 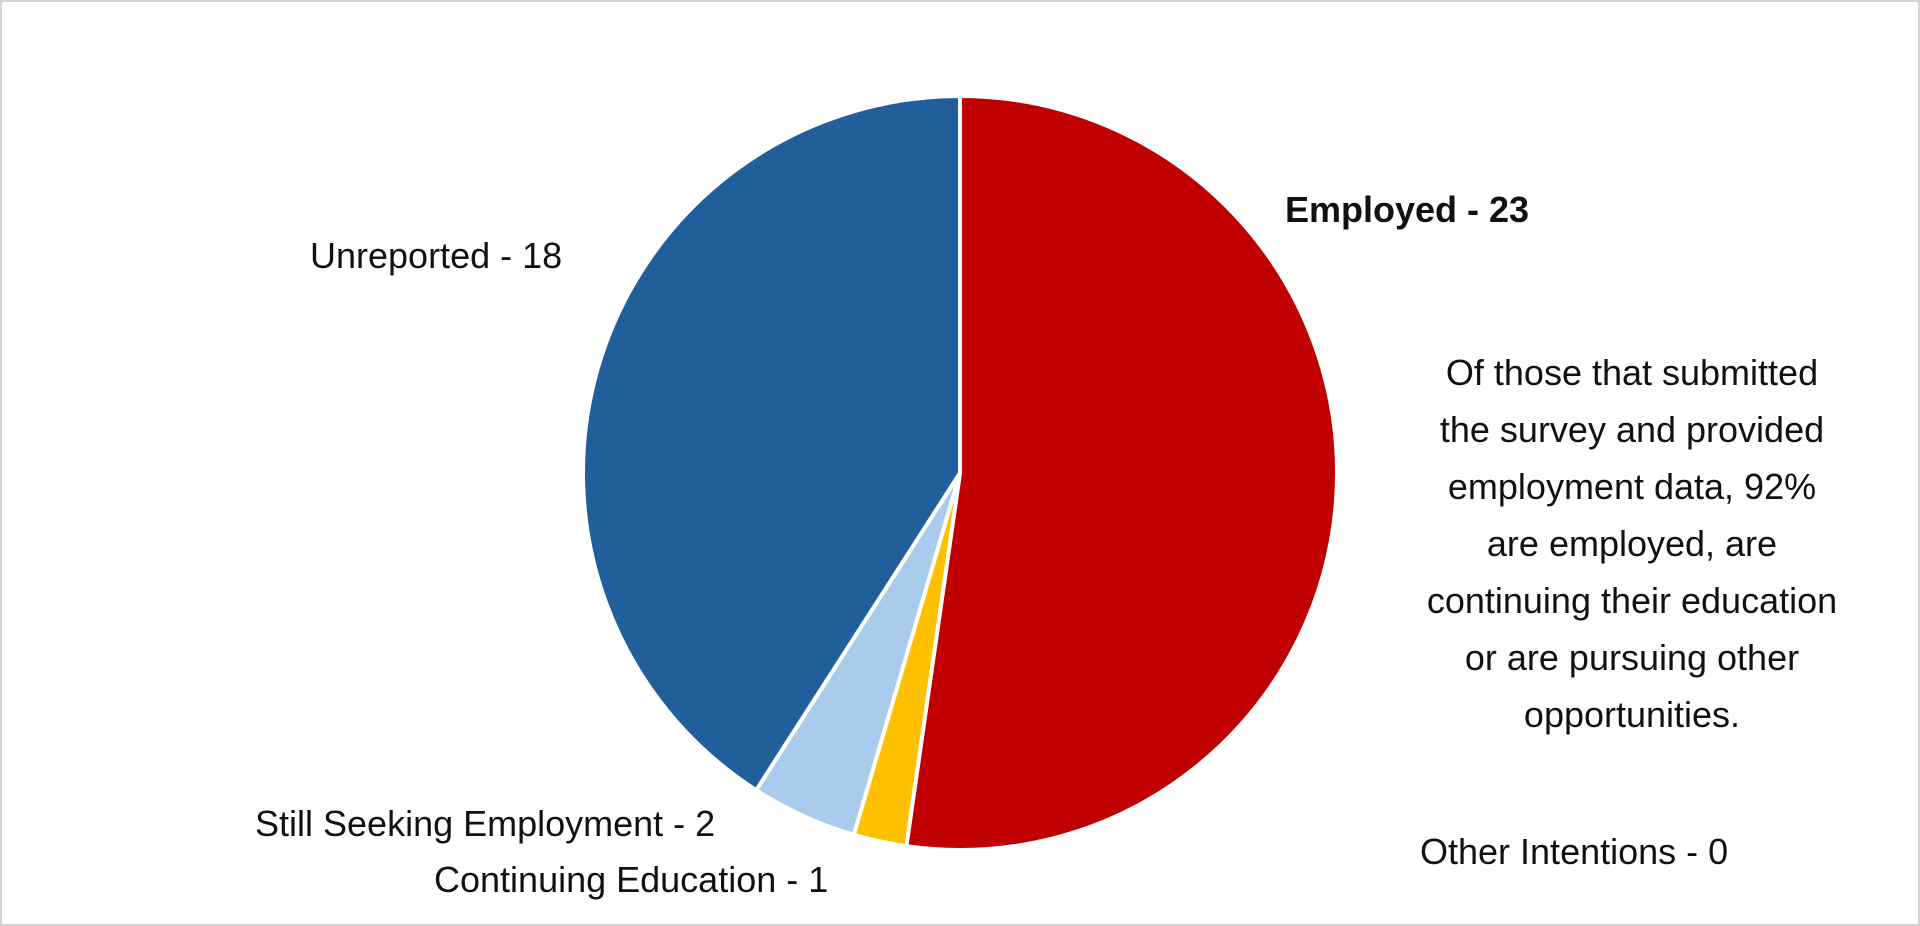 What do you see at coordinates (436, 255) in the screenshot?
I see `label-unreported: Unreported - 18` at bounding box center [436, 255].